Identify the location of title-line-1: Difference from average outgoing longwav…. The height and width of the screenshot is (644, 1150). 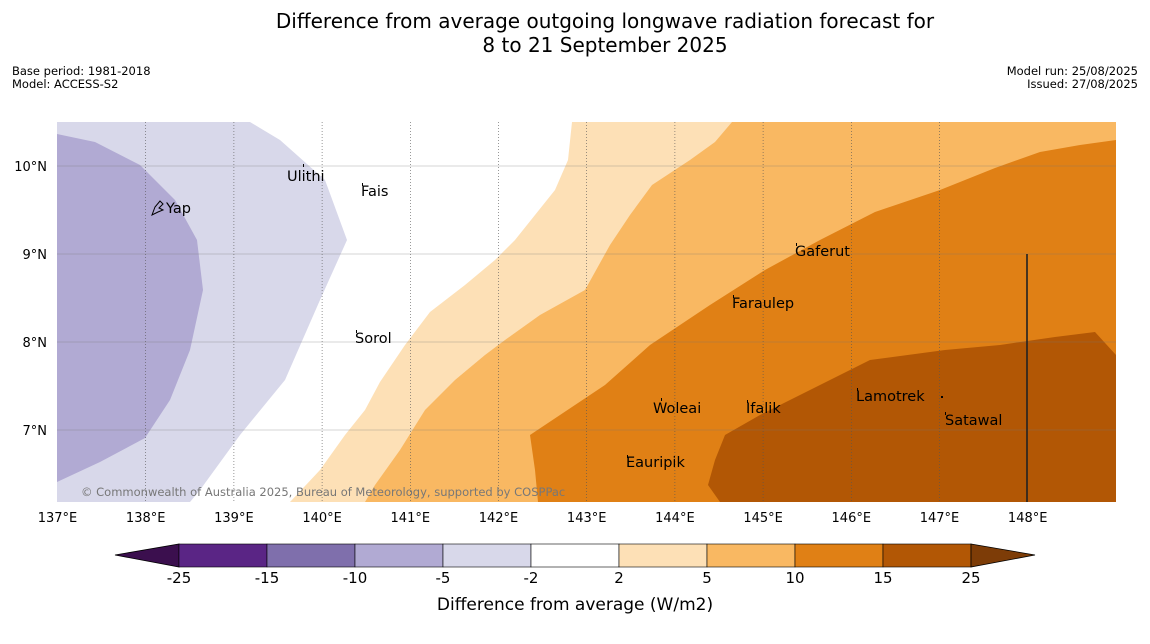
(605, 21).